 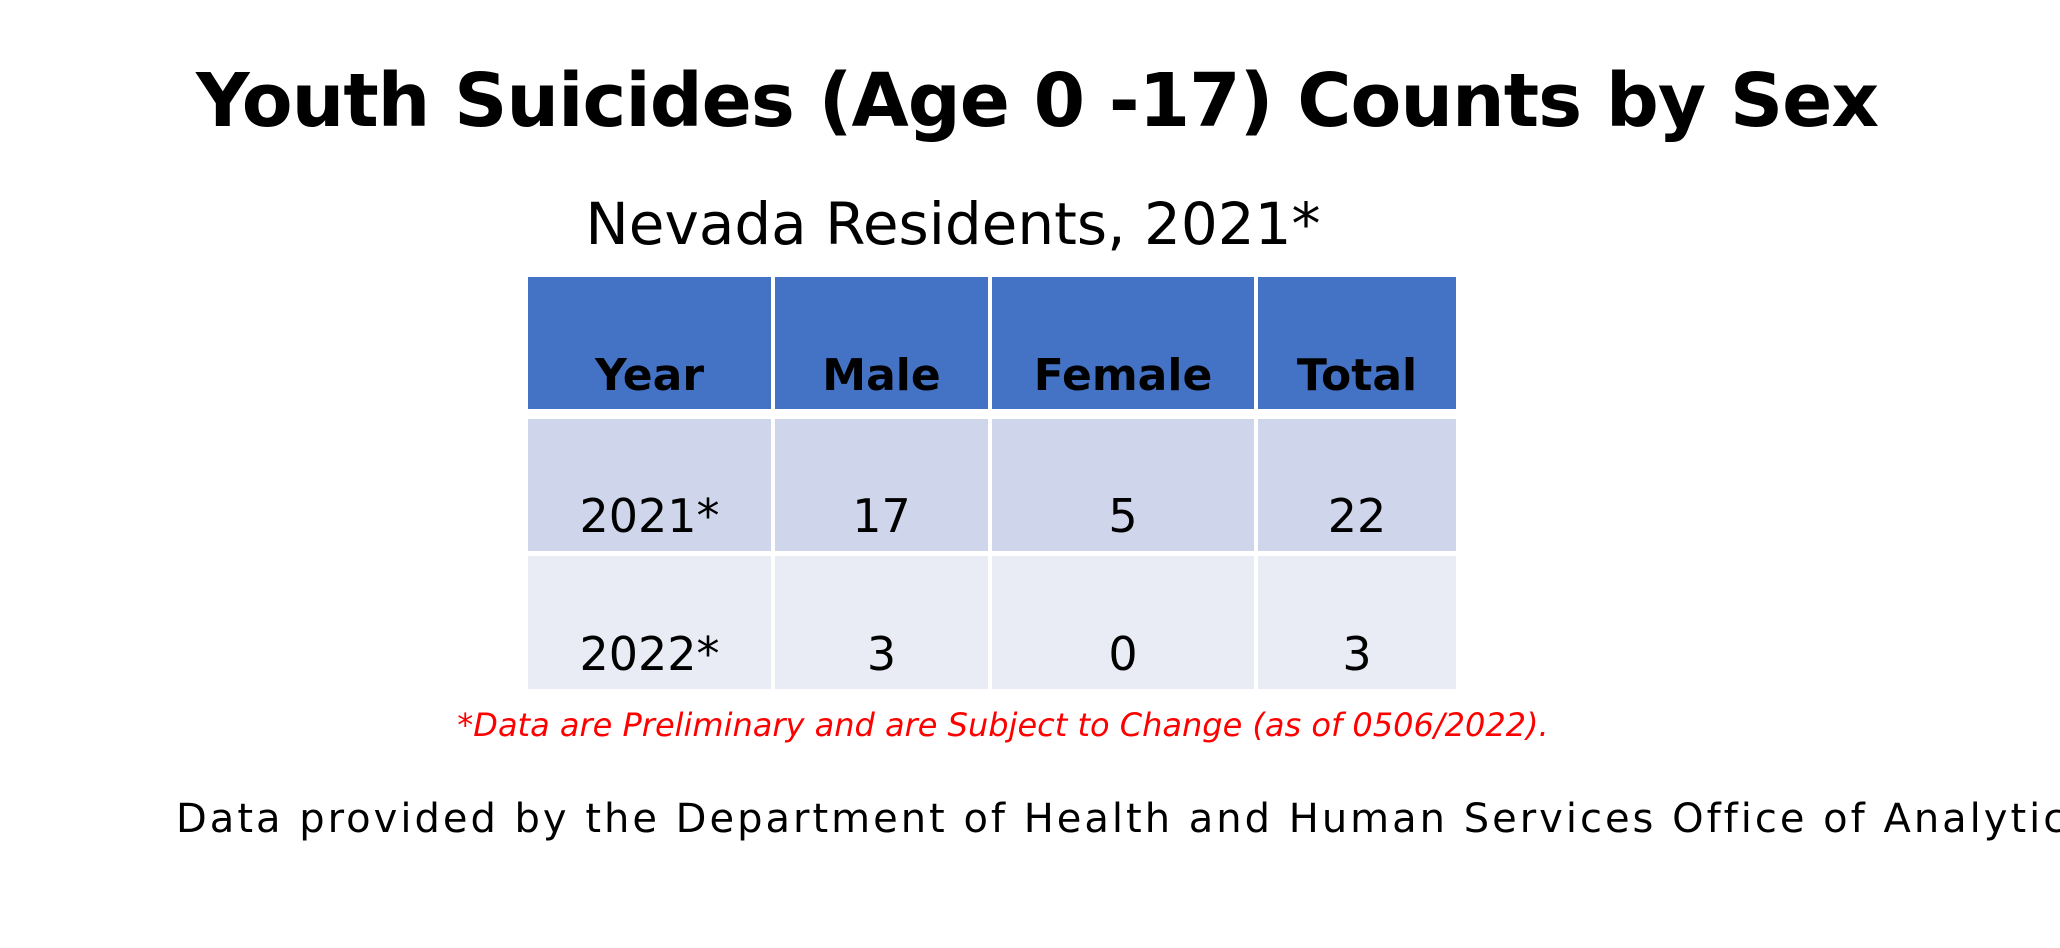 What do you see at coordinates (1037, 101) in the screenshot?
I see `title: Youth Suicides (Age 0 -17) Counts by Sex` at bounding box center [1037, 101].